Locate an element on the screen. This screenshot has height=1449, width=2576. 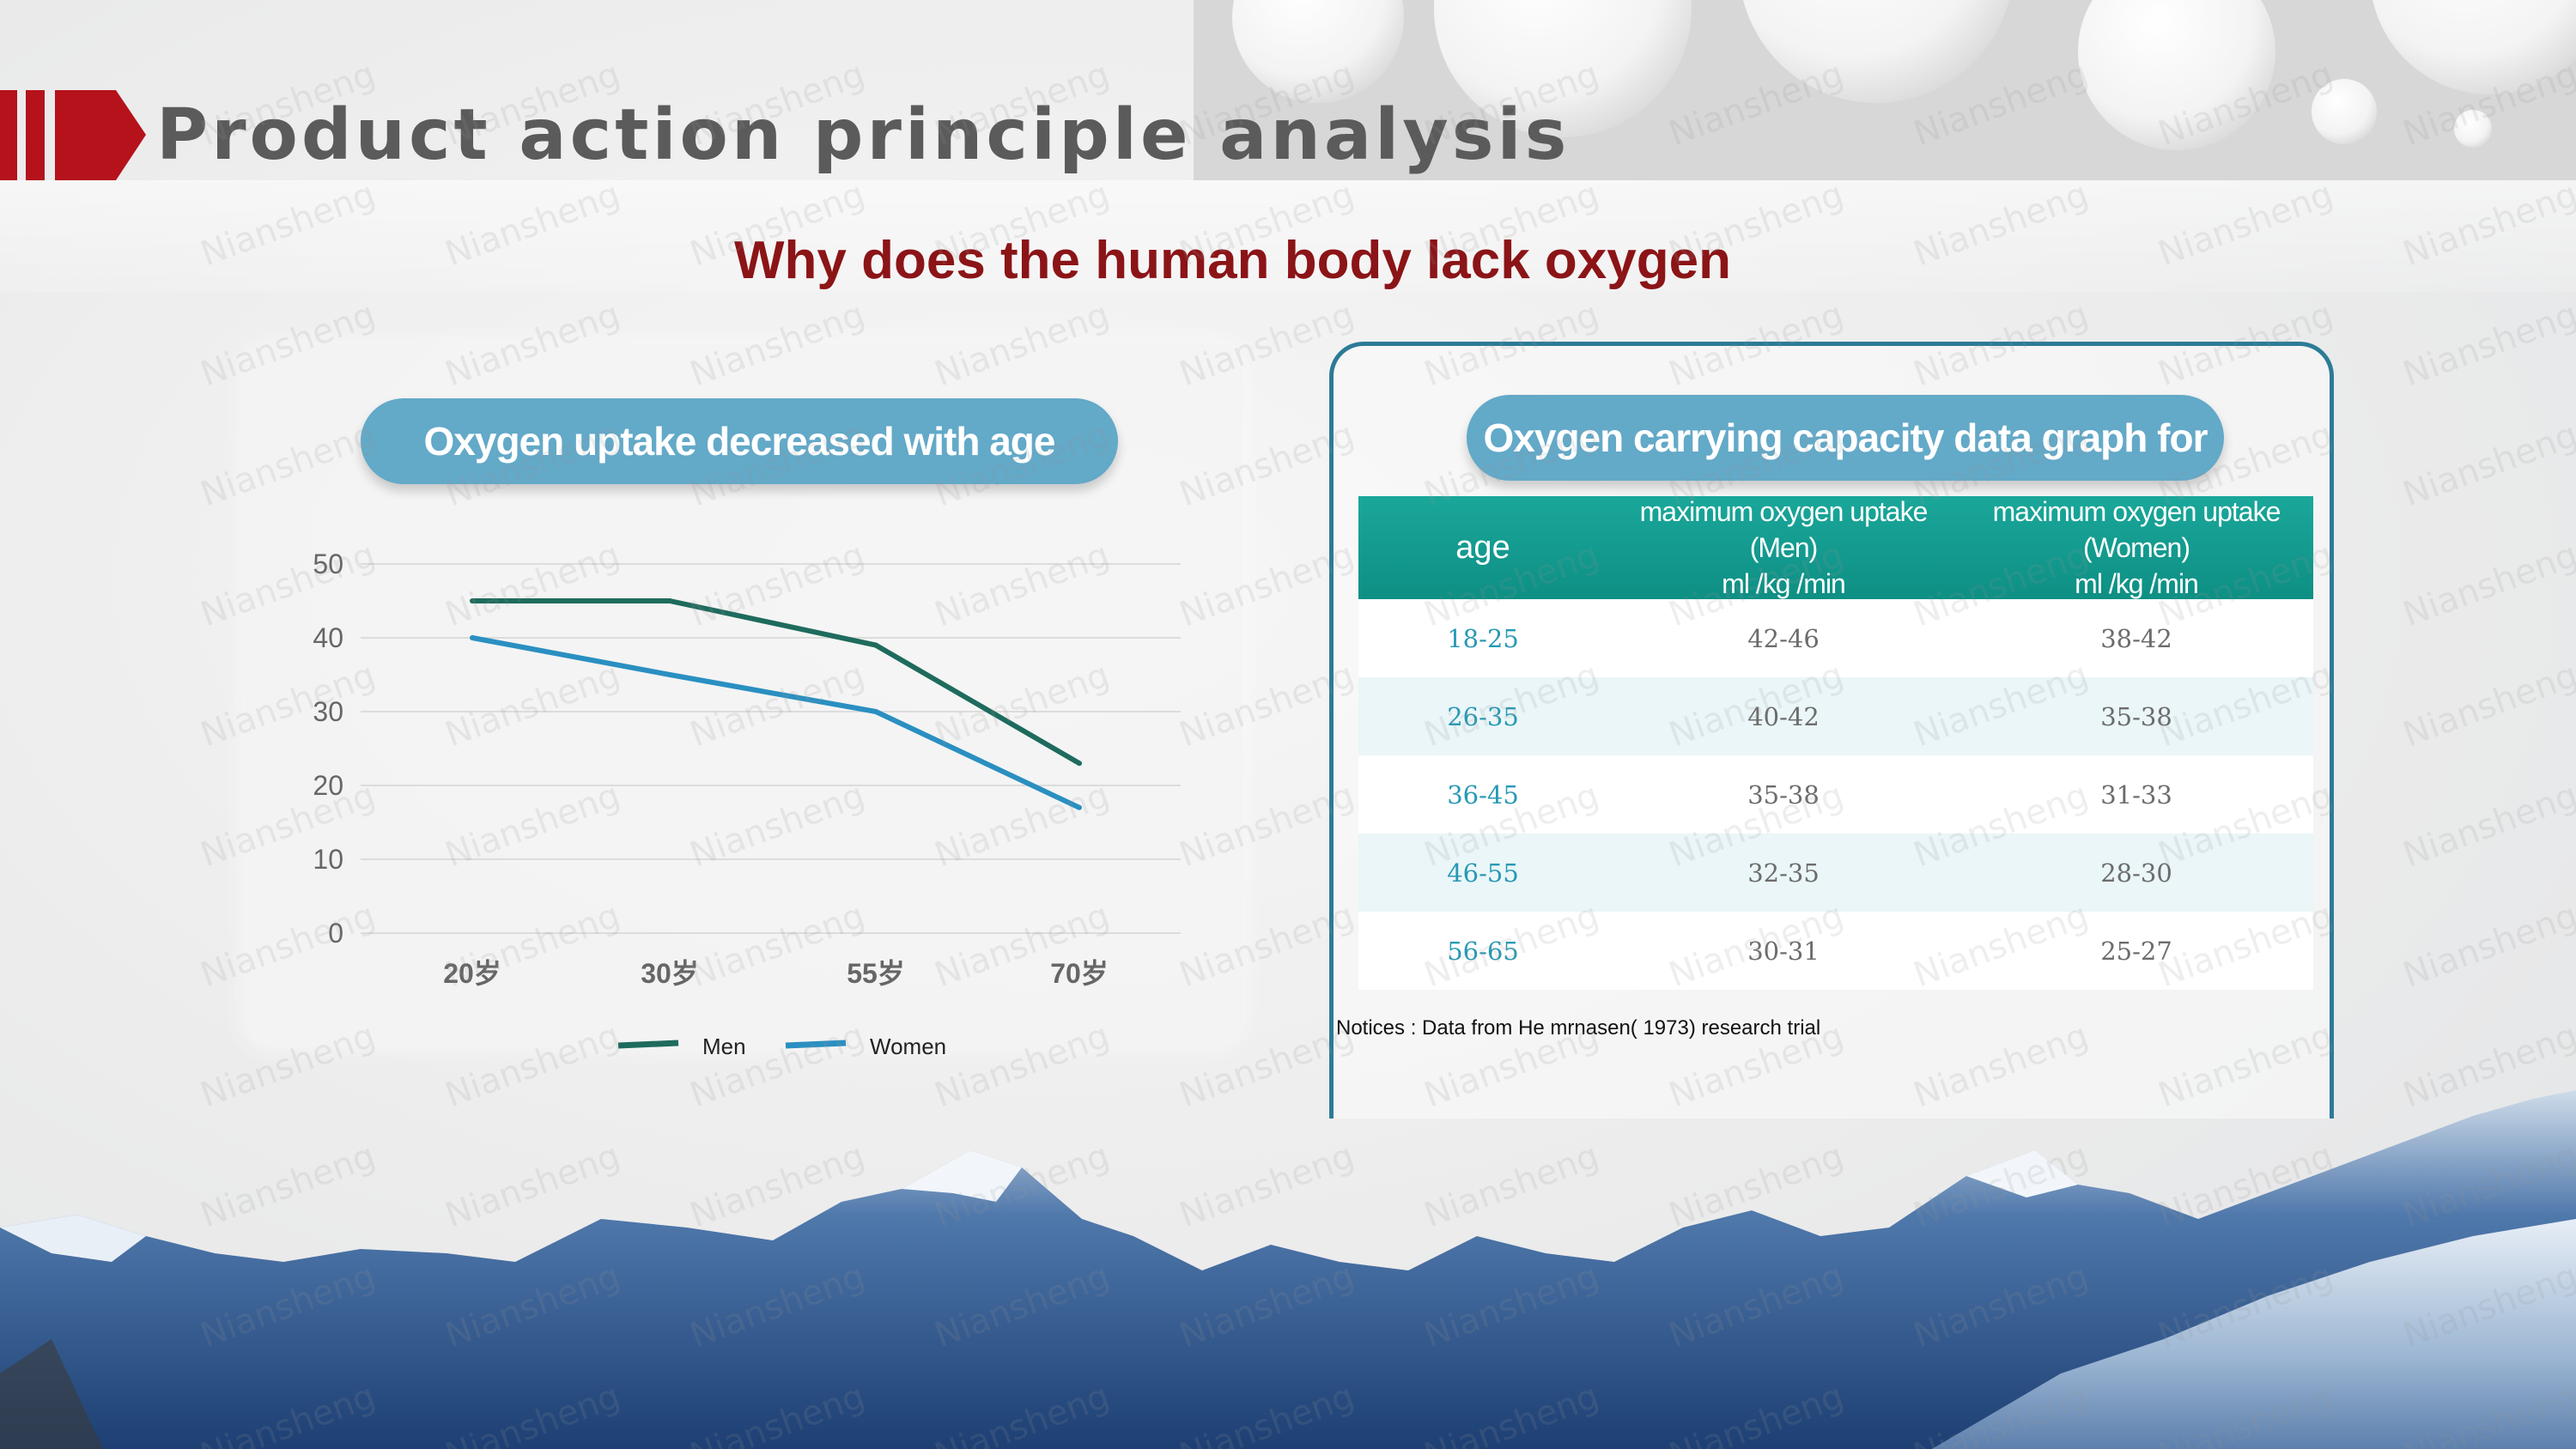
header-men: maximum oxygen uptake (Men) ml /kg /min is located at coordinates (1783, 547).